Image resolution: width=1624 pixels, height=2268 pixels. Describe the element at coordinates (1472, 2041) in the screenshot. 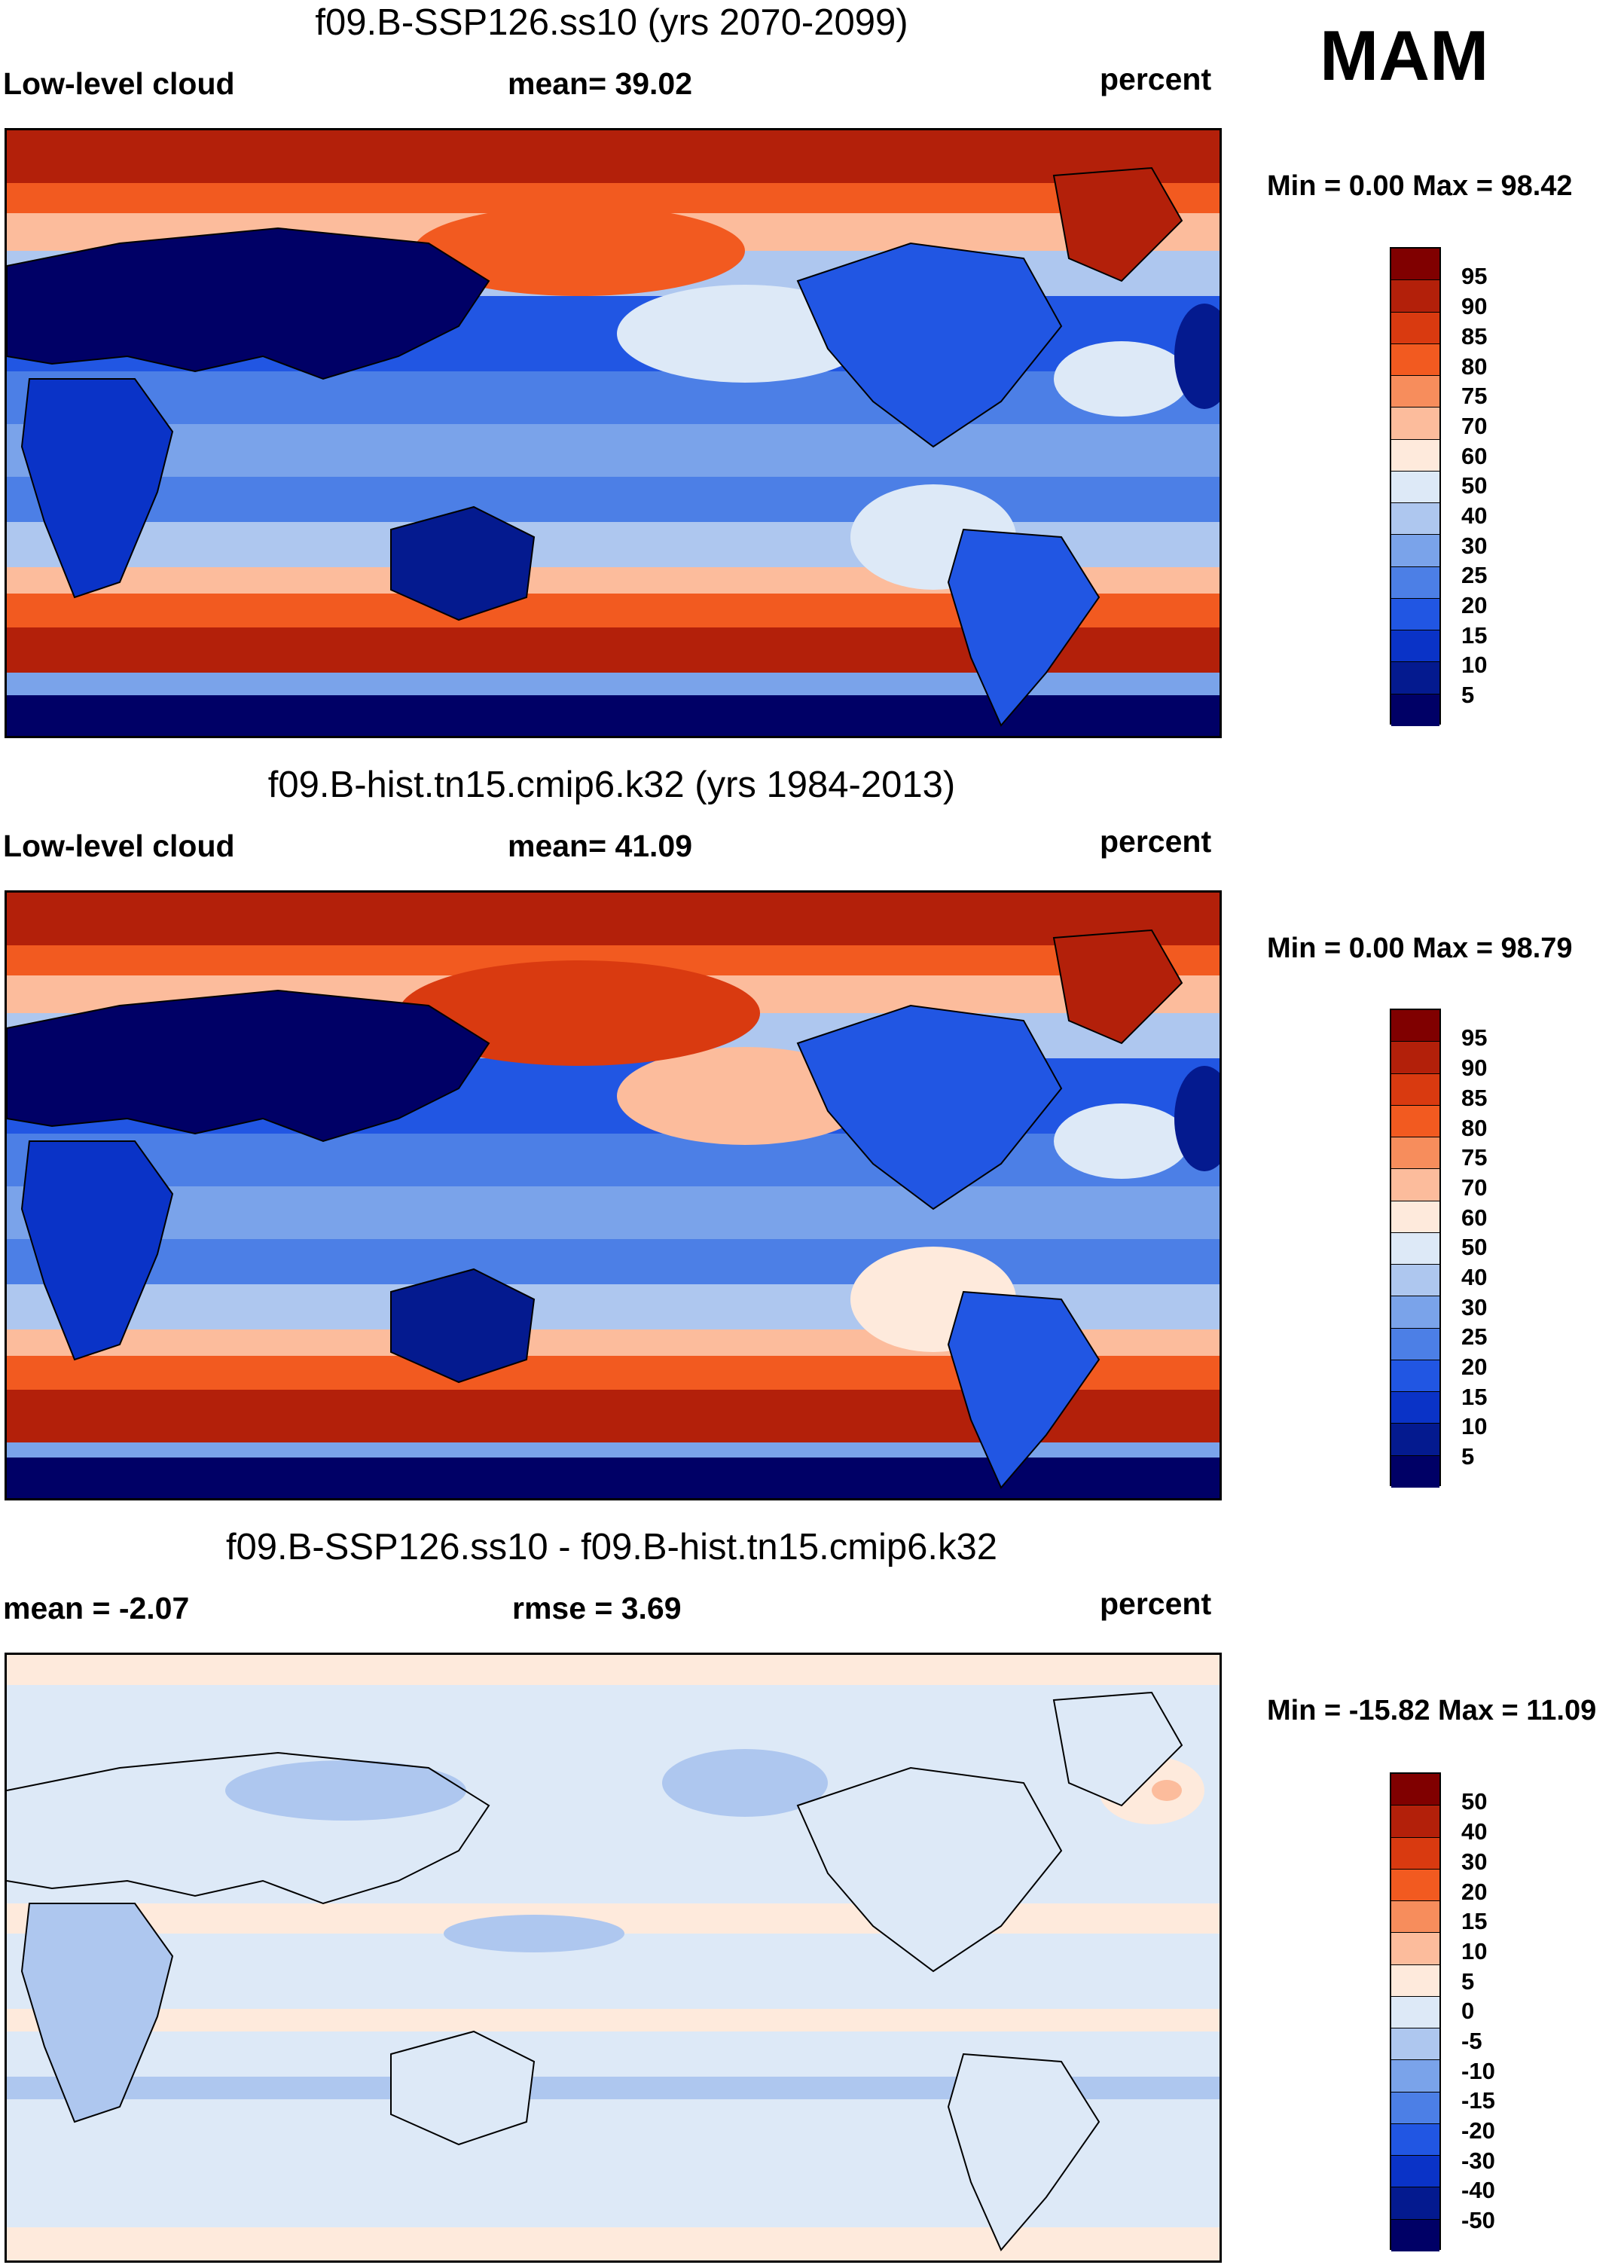

I see `colorbar-tick-label: -5` at that location.